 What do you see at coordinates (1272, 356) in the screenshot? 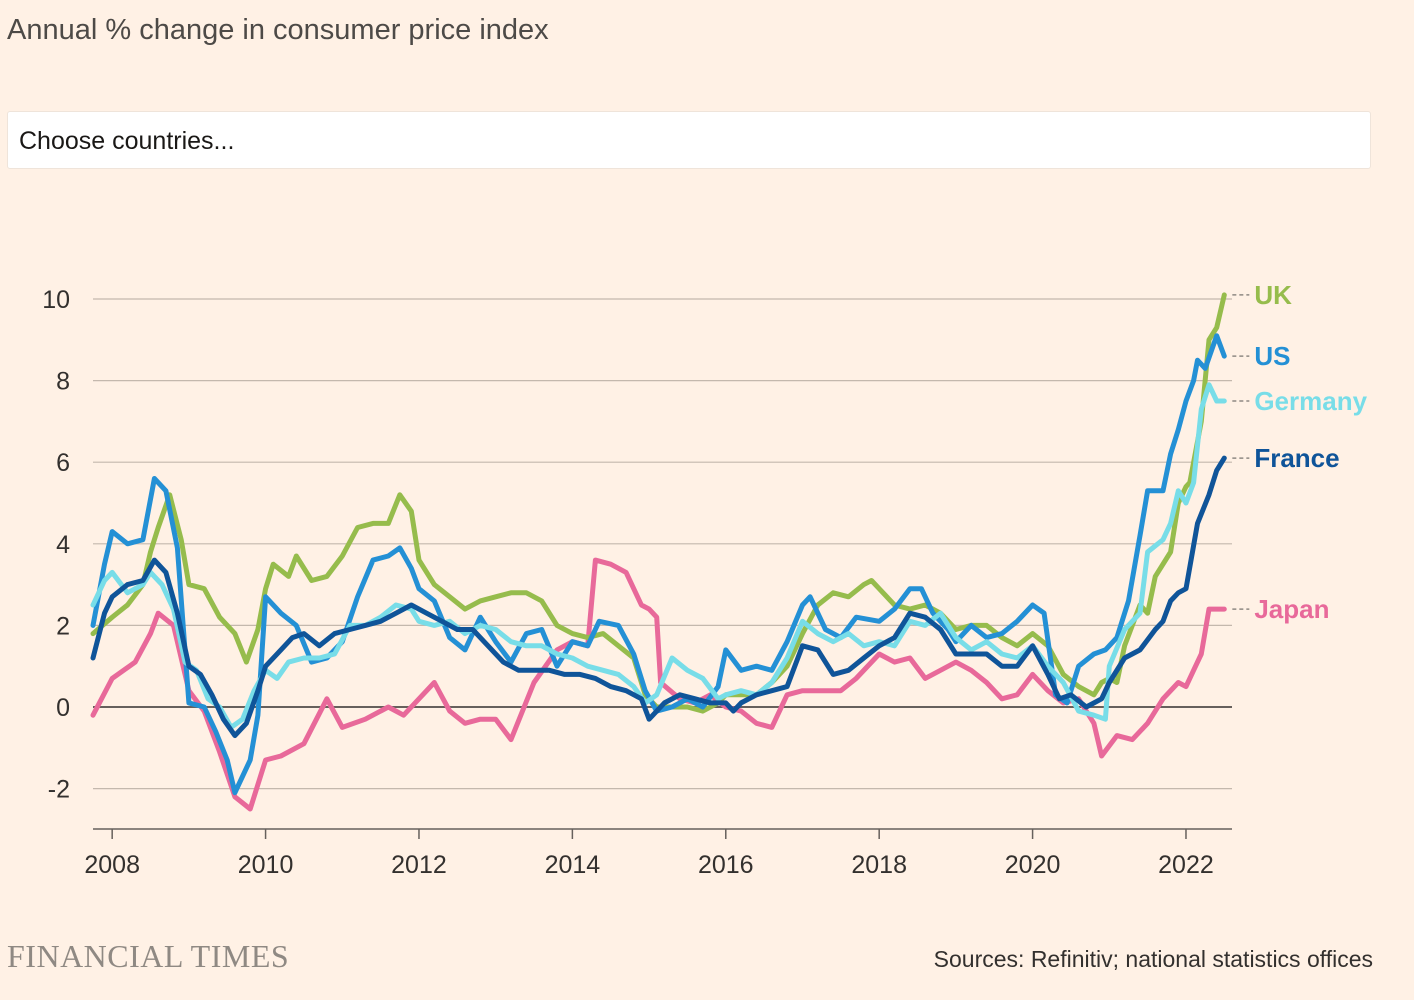
I see `series-label-us: US` at bounding box center [1272, 356].